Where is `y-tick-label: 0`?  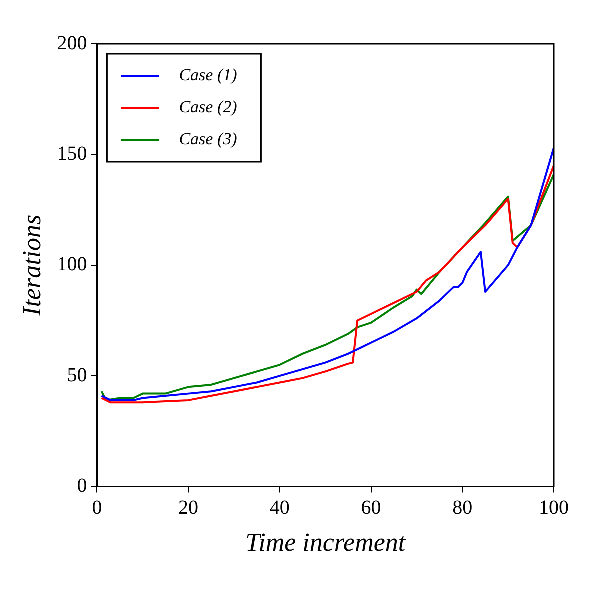 y-tick-label: 0 is located at coordinates (82, 486).